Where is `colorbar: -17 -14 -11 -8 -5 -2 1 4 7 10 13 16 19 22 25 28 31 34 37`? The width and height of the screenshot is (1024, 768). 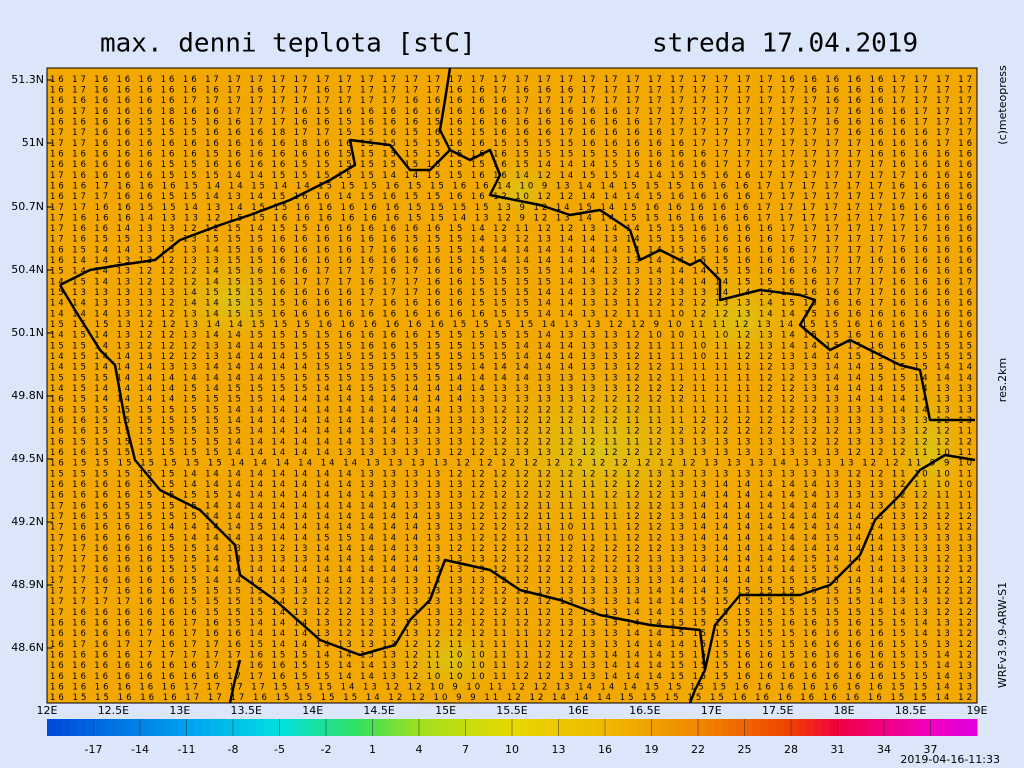 colorbar: -17 -14 -11 -8 -5 -2 1 4 7 10 13 16 19 22 25 28 31 34 37 is located at coordinates (512, 737).